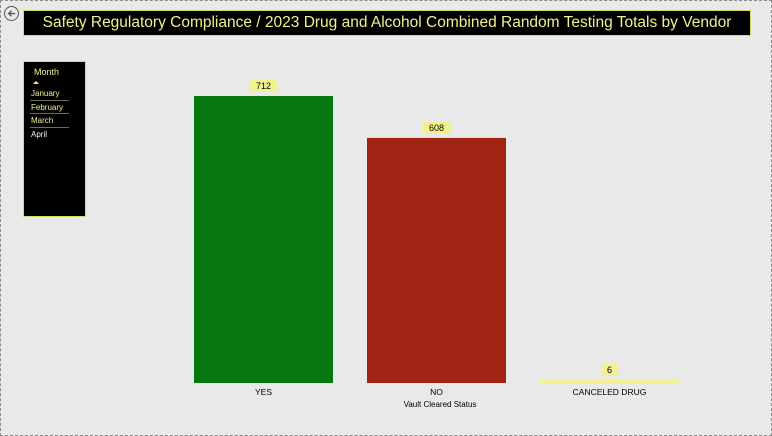 This screenshot has height=436, width=772. I want to click on data-label: 608, so click(436, 128).